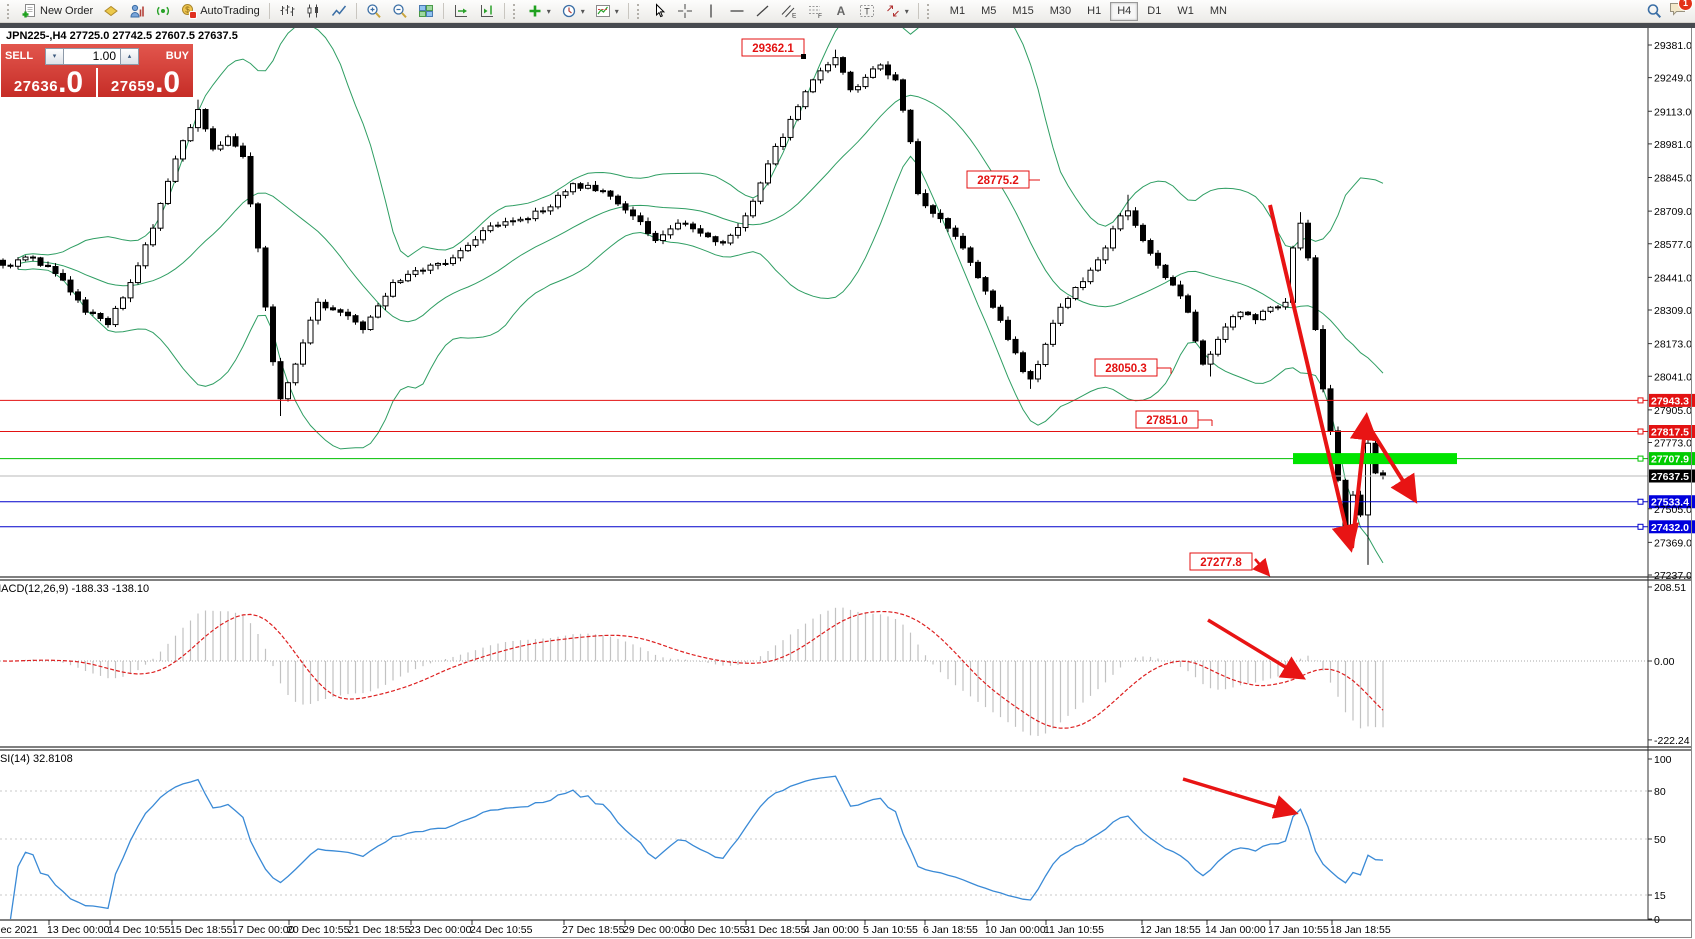  What do you see at coordinates (1343, 378) in the screenshot?
I see `trend-arrows` at bounding box center [1343, 378].